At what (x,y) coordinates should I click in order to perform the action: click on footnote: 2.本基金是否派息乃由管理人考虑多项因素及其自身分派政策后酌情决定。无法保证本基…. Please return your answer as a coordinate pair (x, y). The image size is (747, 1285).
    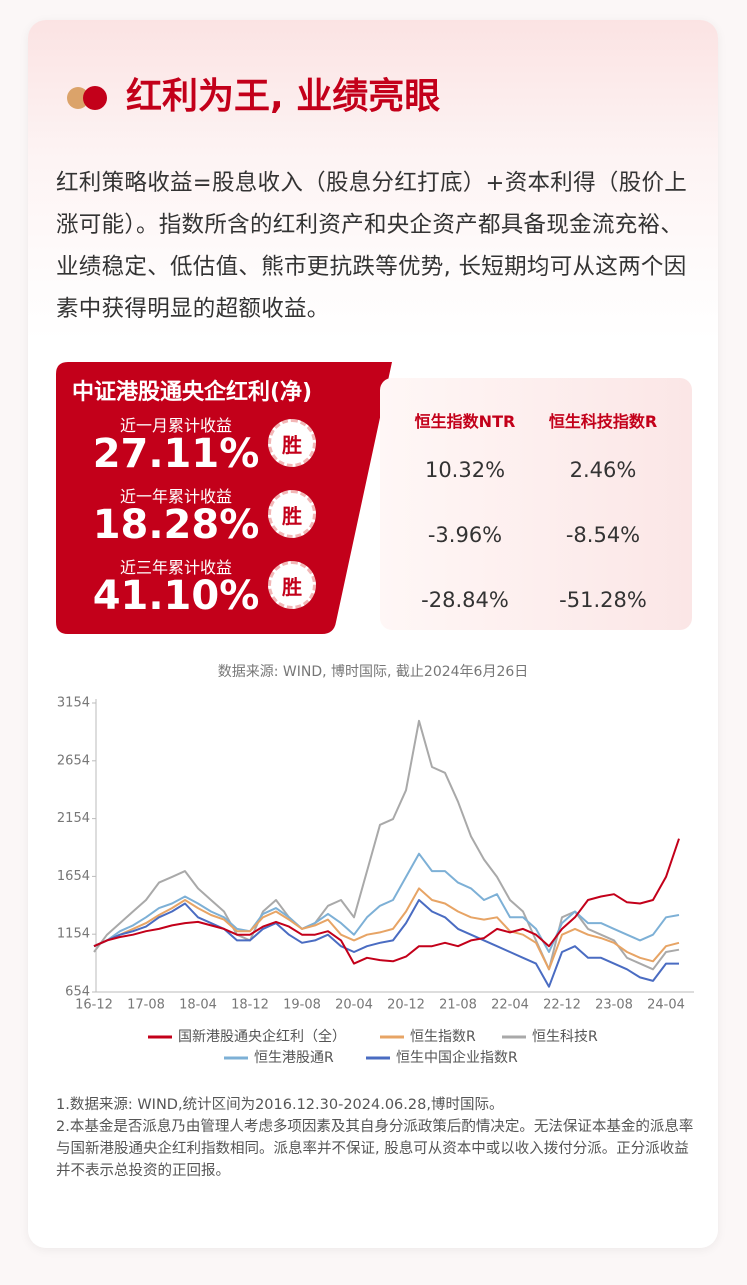
    Looking at the image, I should click on (375, 1149).